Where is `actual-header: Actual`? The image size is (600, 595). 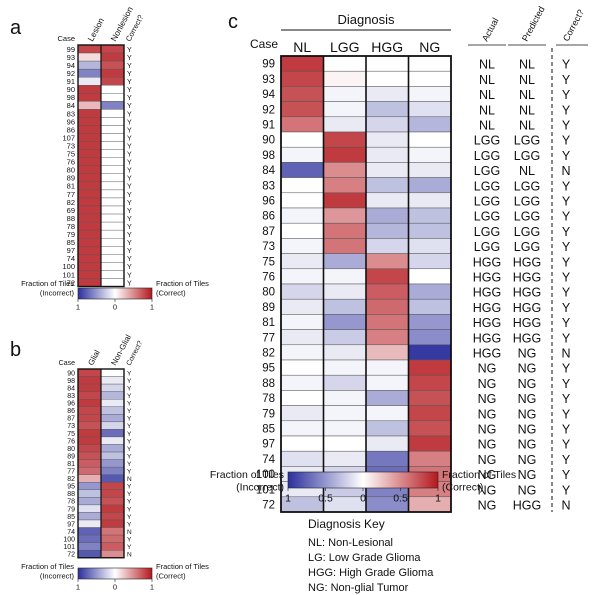 actual-header: Actual is located at coordinates (490, 29).